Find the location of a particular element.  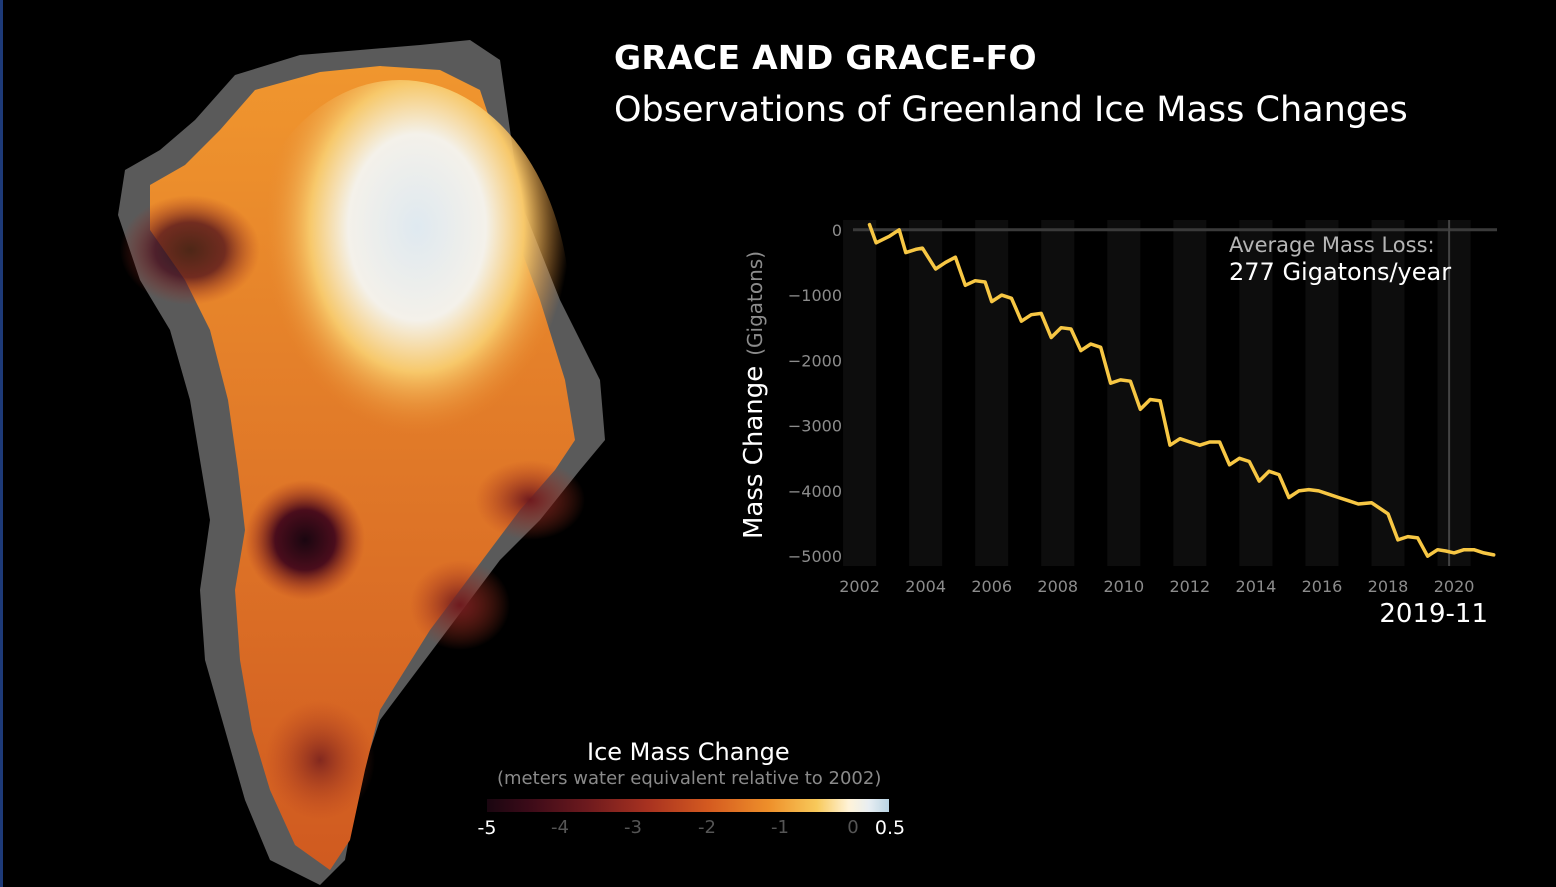

colorbar-tick: -5 is located at coordinates (487, 828).